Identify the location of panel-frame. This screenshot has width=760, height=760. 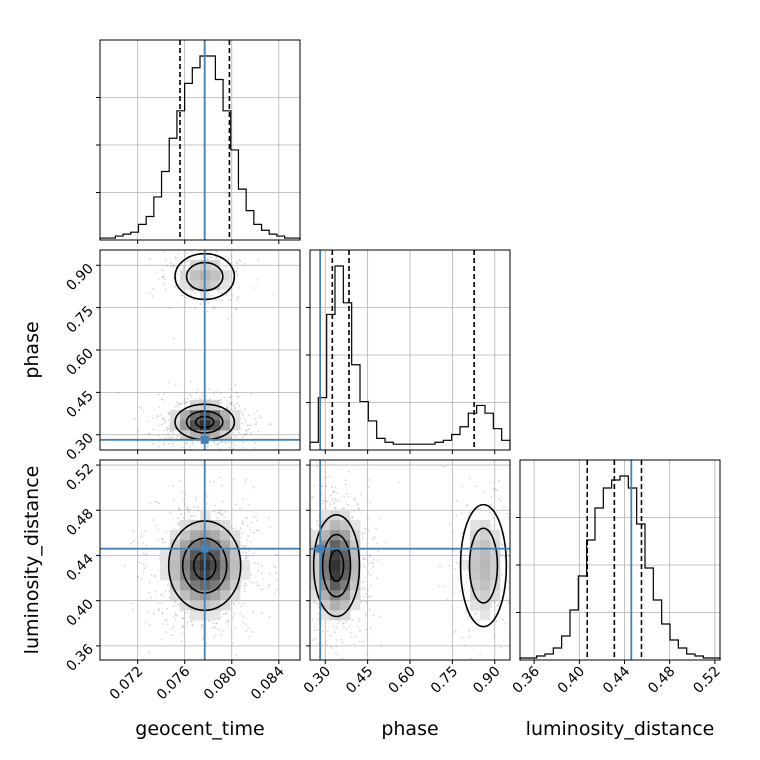
(200, 560).